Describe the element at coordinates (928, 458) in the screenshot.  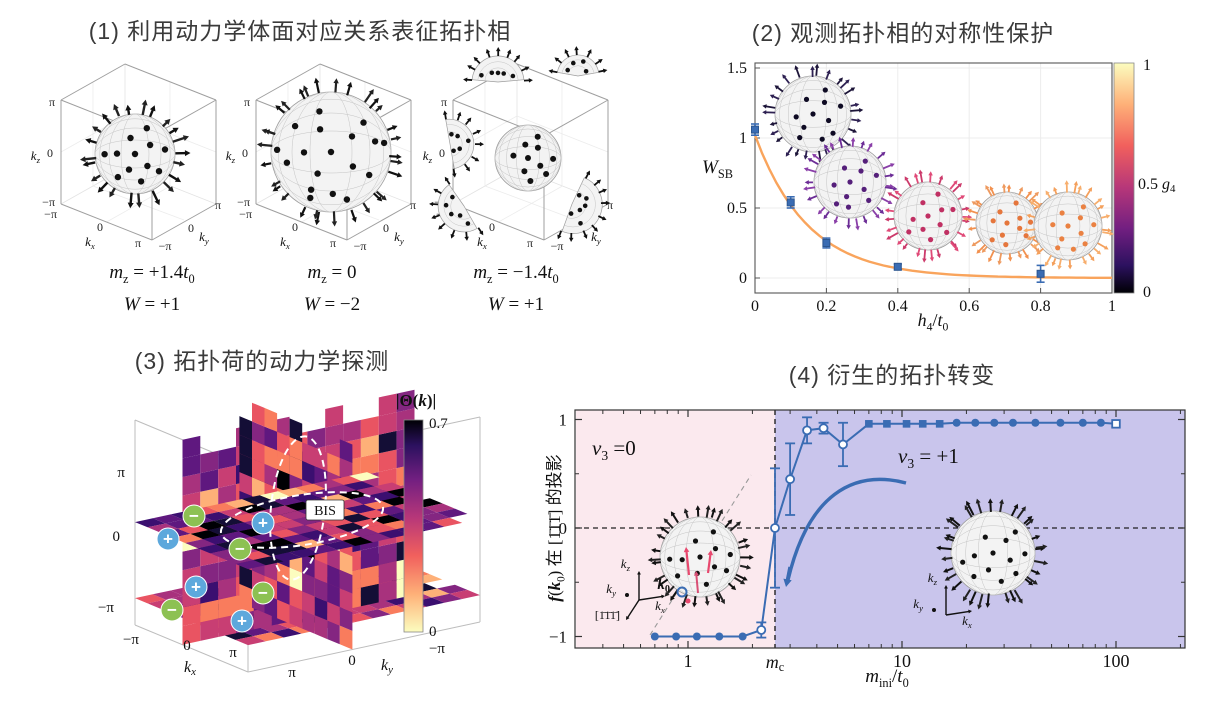
I see `panel4-region-label-nu1: ν3 = +1` at that location.